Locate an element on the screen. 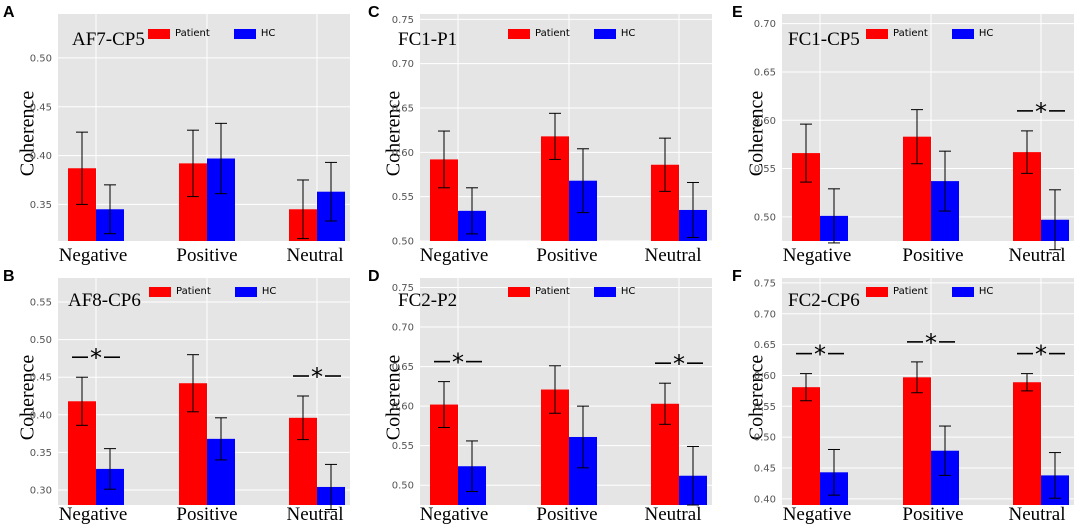  patient-bar-neutral is located at coordinates (1027, 443).